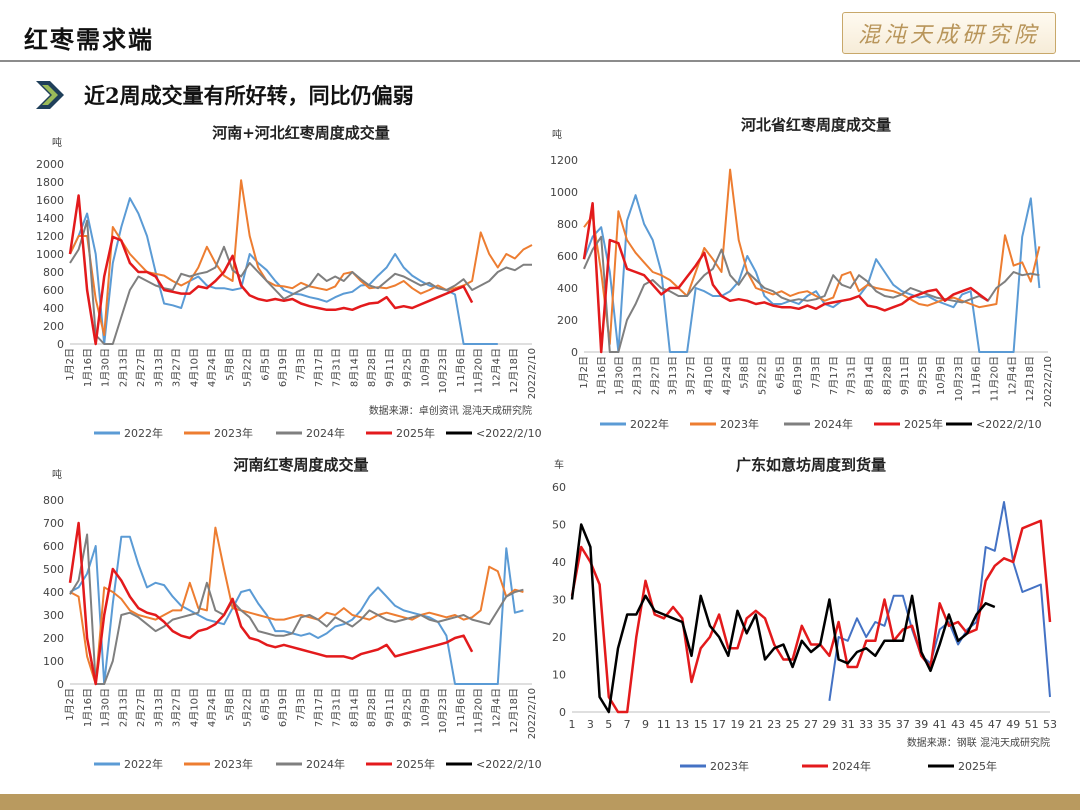 Image resolution: width=1080 pixels, height=810 pixels. Describe the element at coordinates (756, 724) in the screenshot. I see `x-tick-label: 21` at that location.